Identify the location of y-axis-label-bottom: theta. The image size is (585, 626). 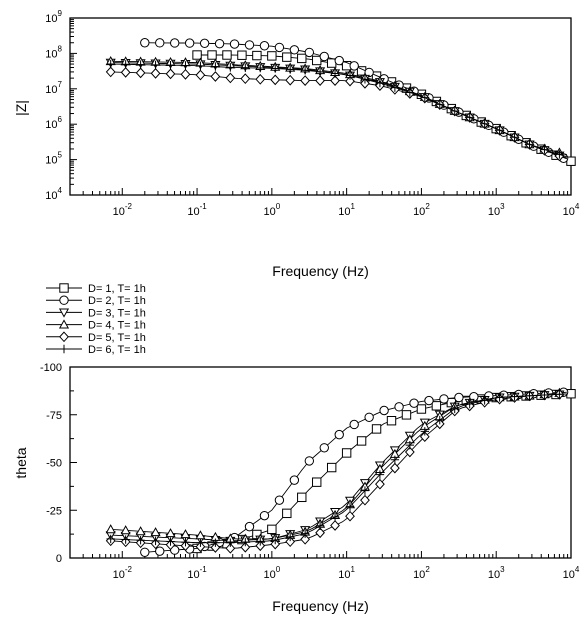
(21, 462).